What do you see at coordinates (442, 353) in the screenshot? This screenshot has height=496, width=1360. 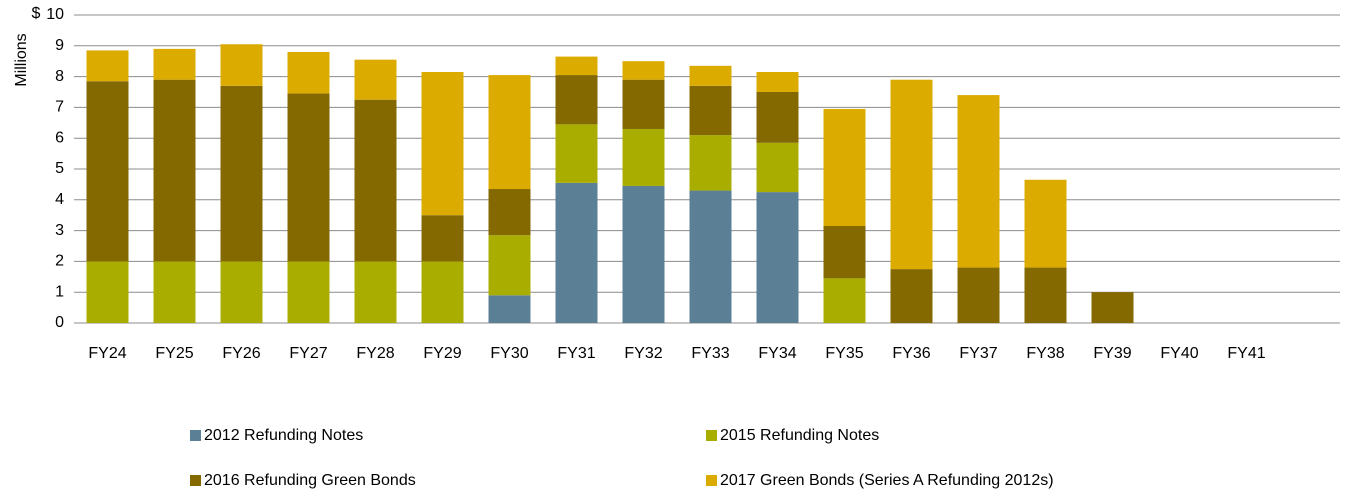 I see `x-tick-label: FY29` at bounding box center [442, 353].